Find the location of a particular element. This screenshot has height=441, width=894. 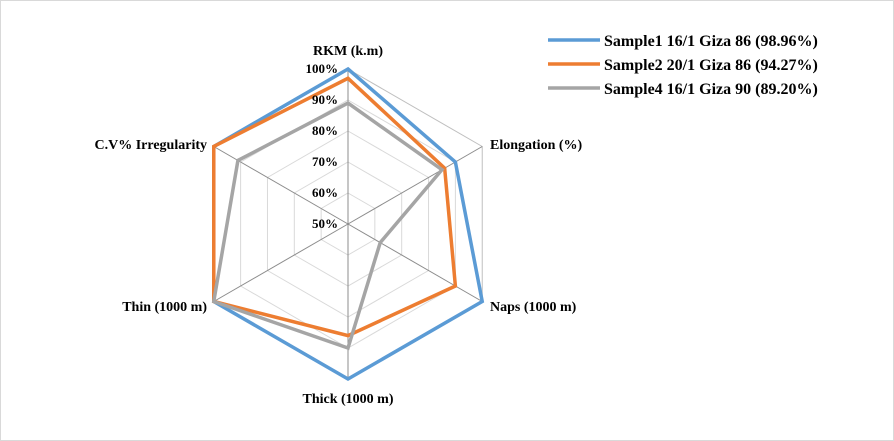

tick-label: 70% is located at coordinates (325, 161).